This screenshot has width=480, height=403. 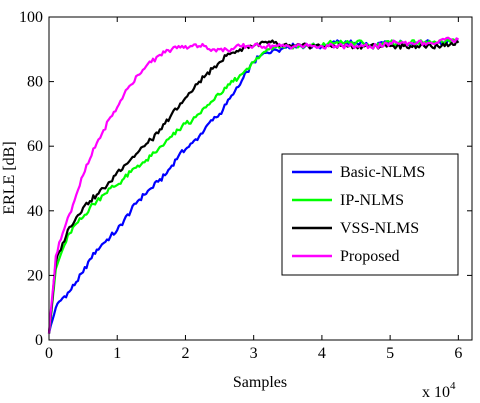 I want to click on y-tick-label: 40, so click(x=35, y=211).